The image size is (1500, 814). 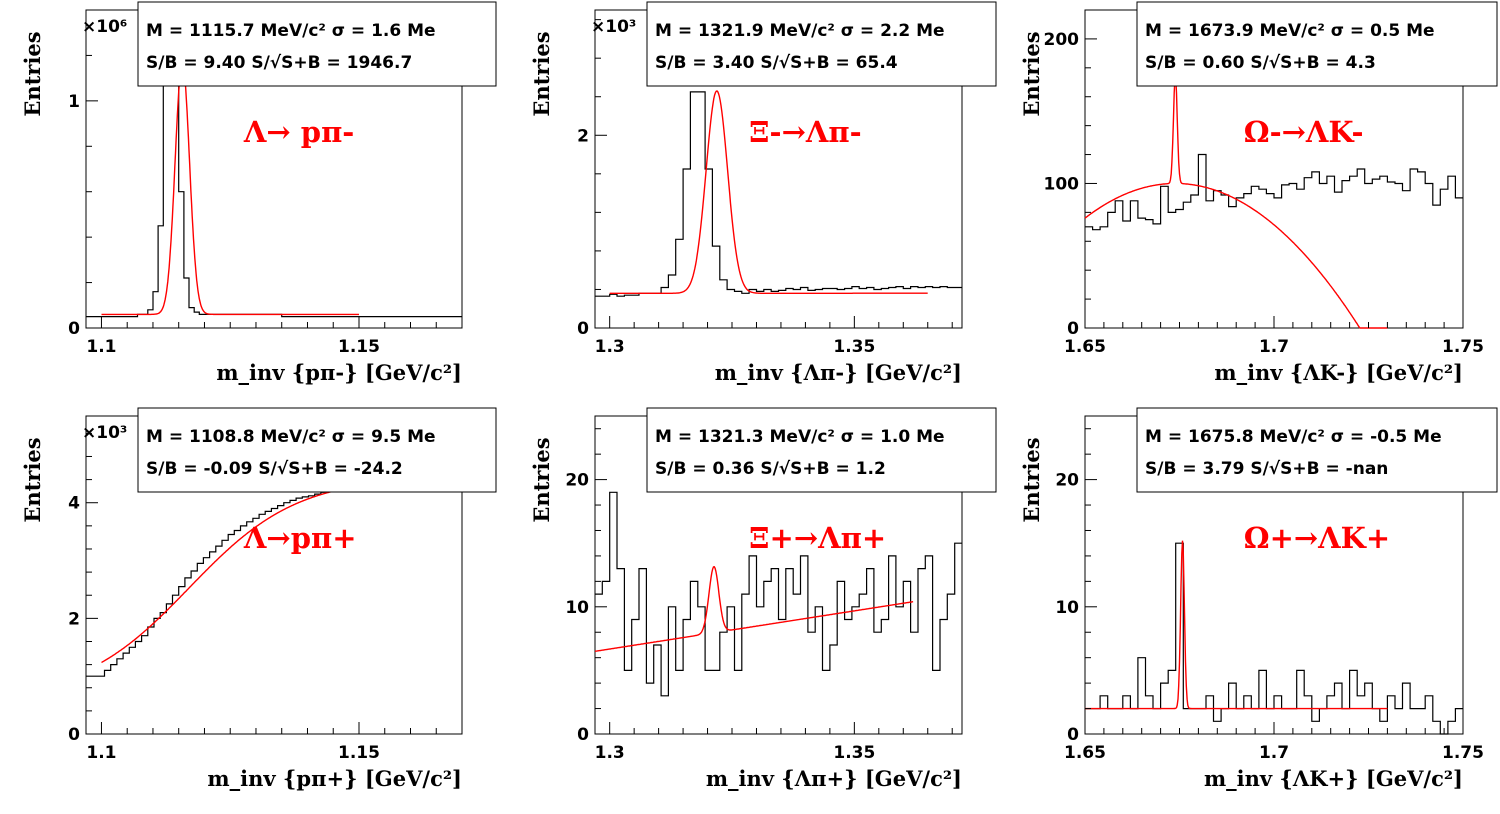 What do you see at coordinates (805, 132) in the screenshot?
I see `decay-label: Ξ-→Λπ-` at bounding box center [805, 132].